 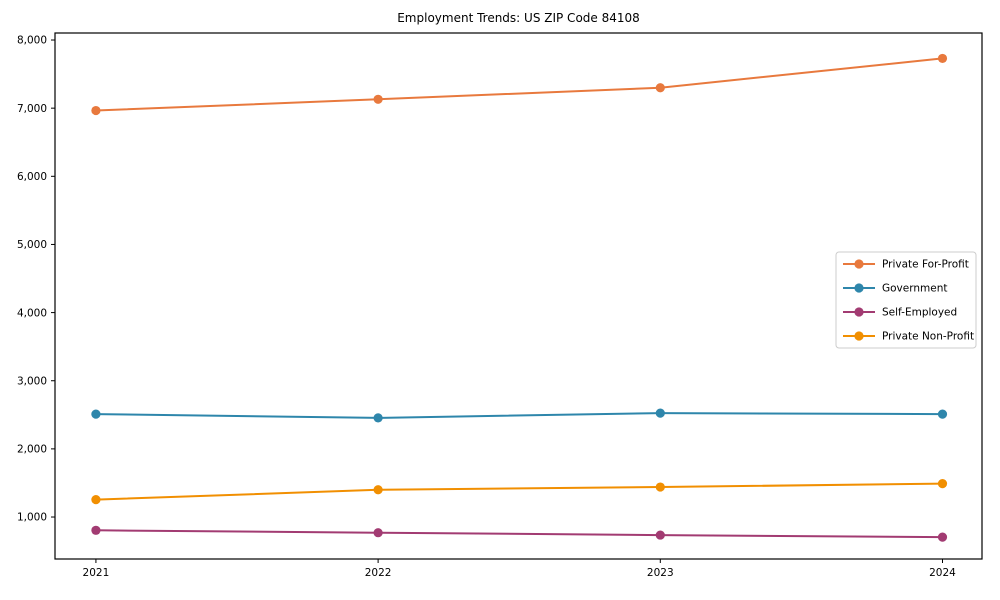 What do you see at coordinates (32, 518) in the screenshot?
I see `y-tick-label: 1,000` at bounding box center [32, 518].